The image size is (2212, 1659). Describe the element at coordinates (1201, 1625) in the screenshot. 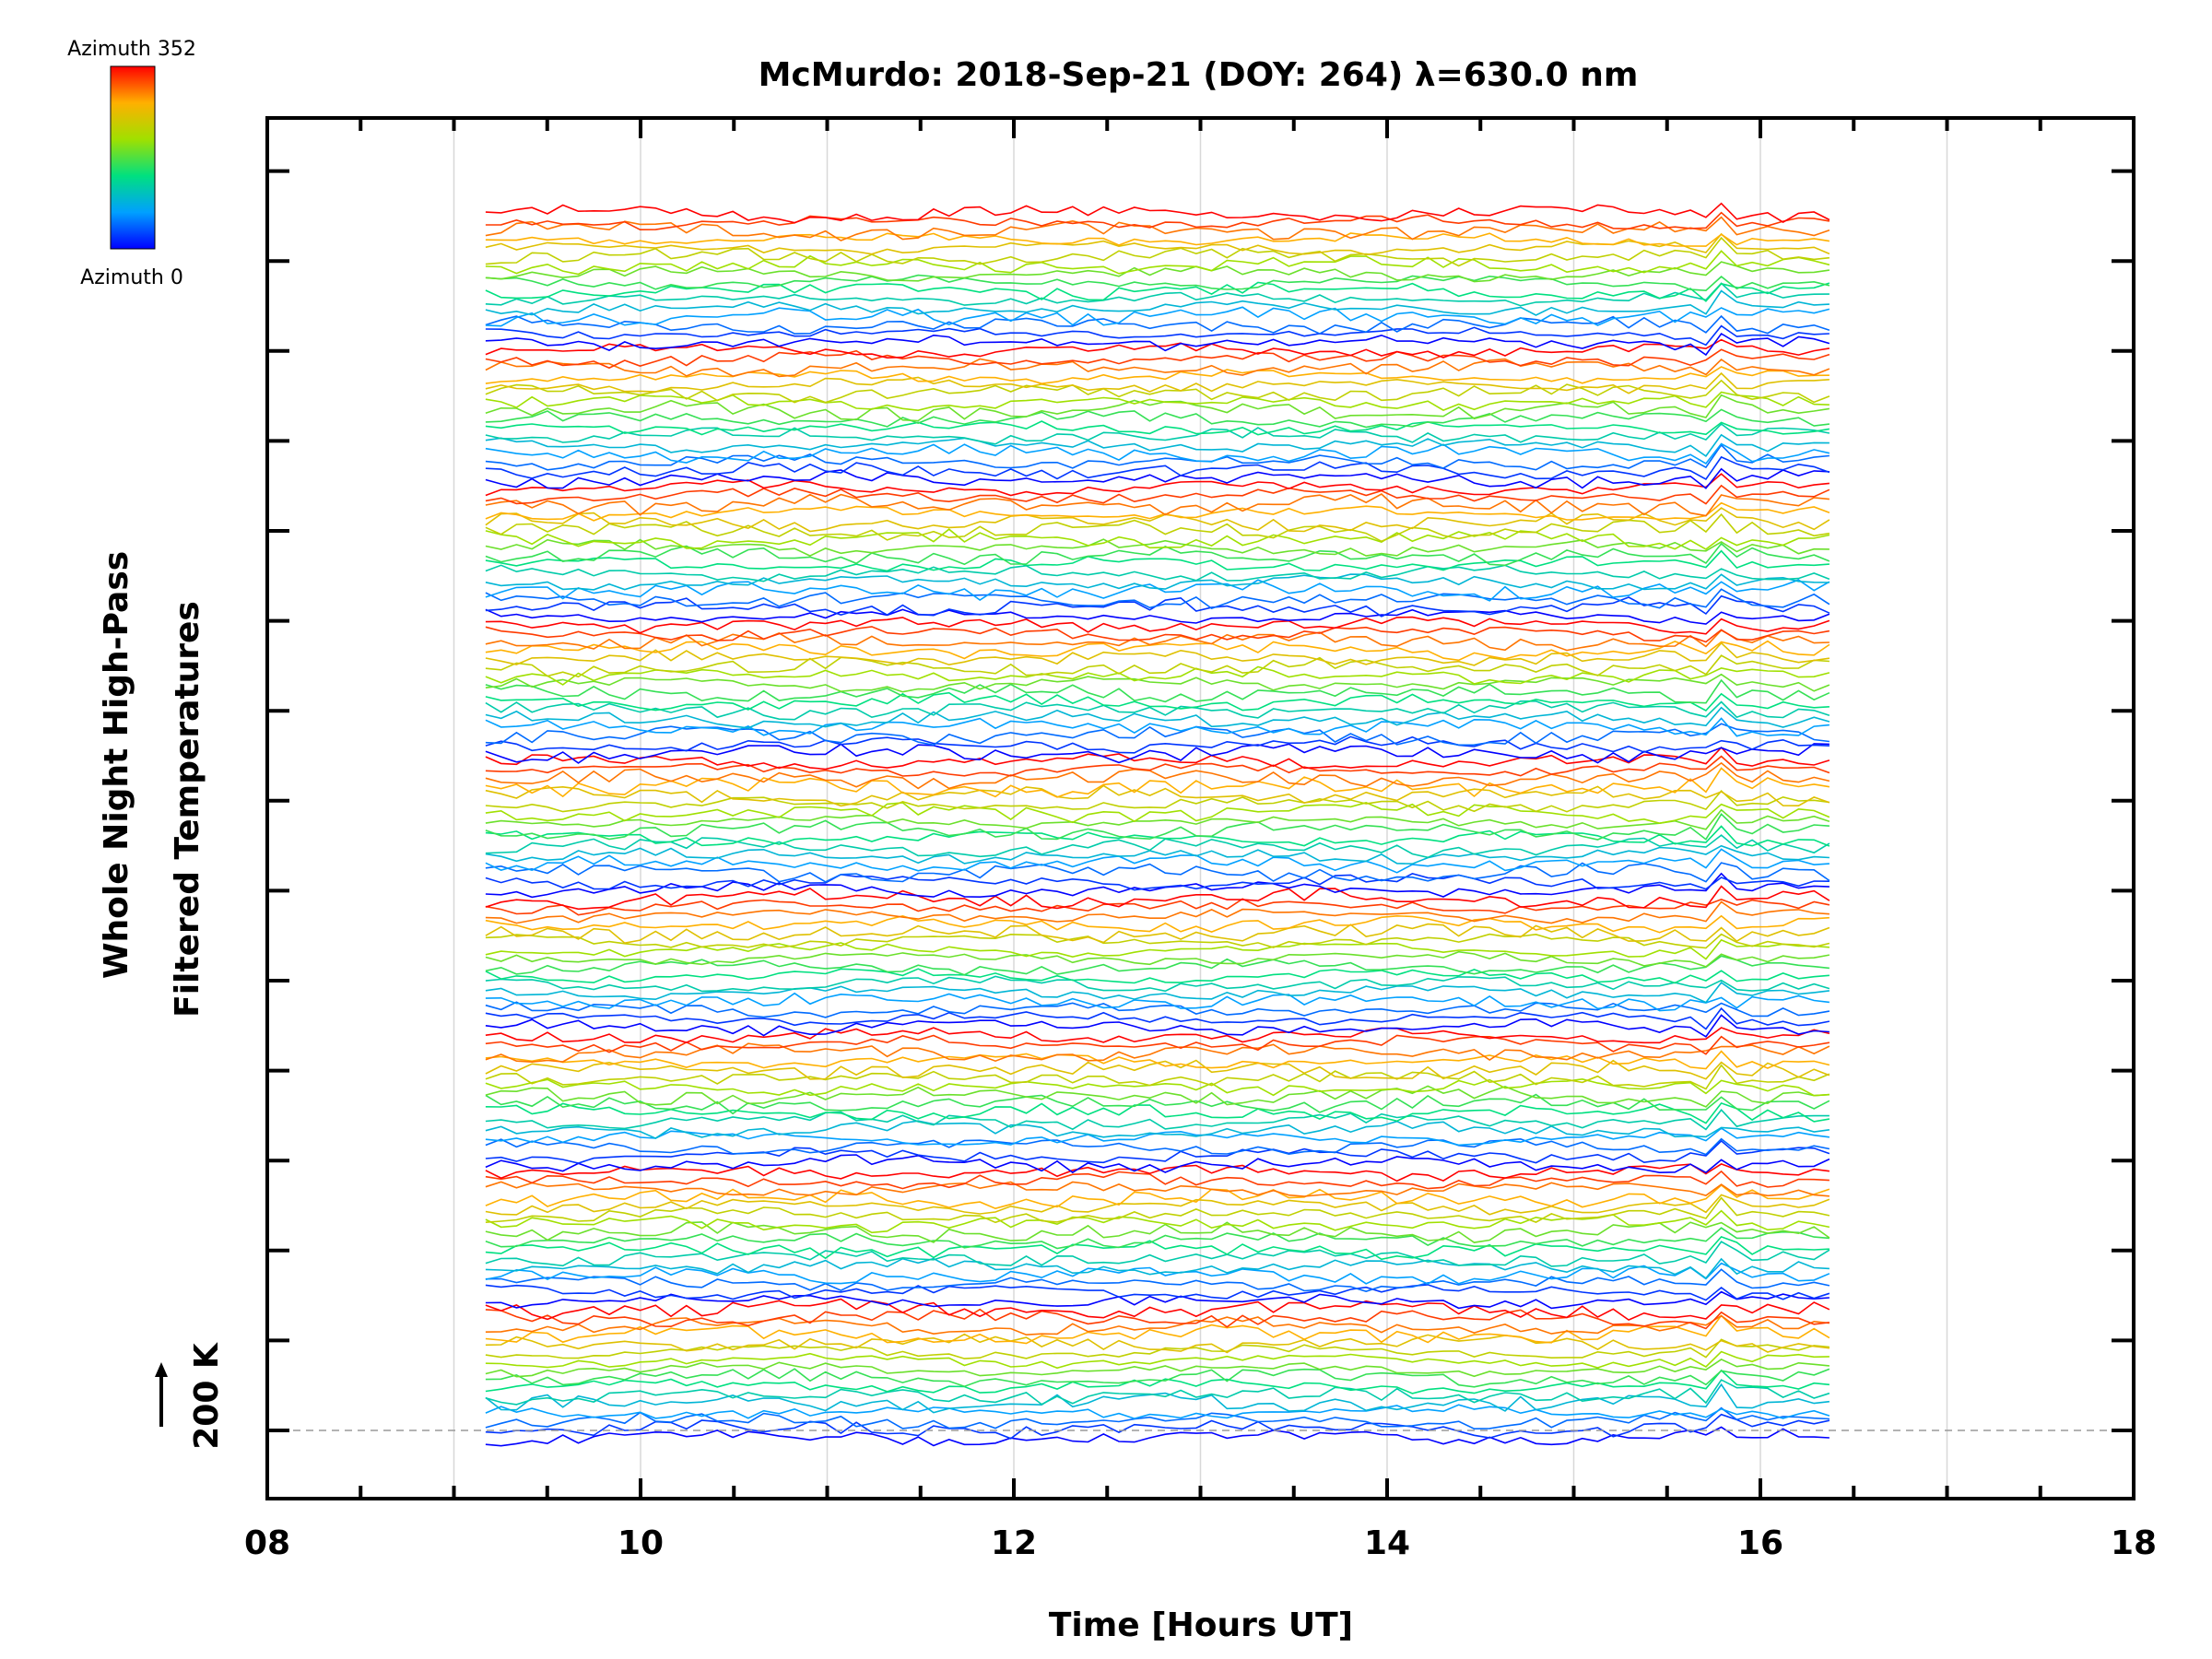

I see `x-axis-title: Time [Hours UT]` at that location.